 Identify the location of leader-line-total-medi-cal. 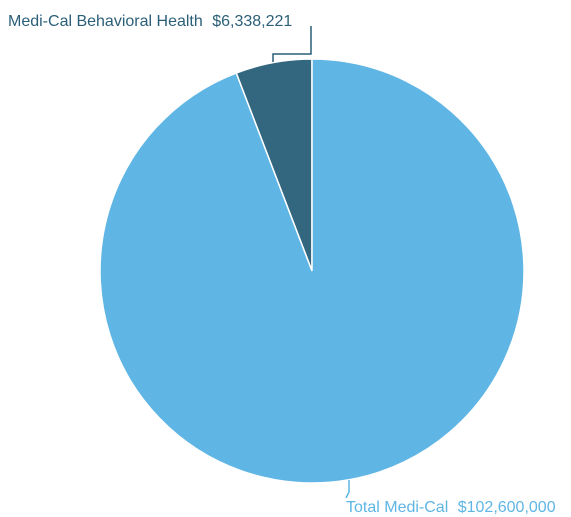
(347, 489).